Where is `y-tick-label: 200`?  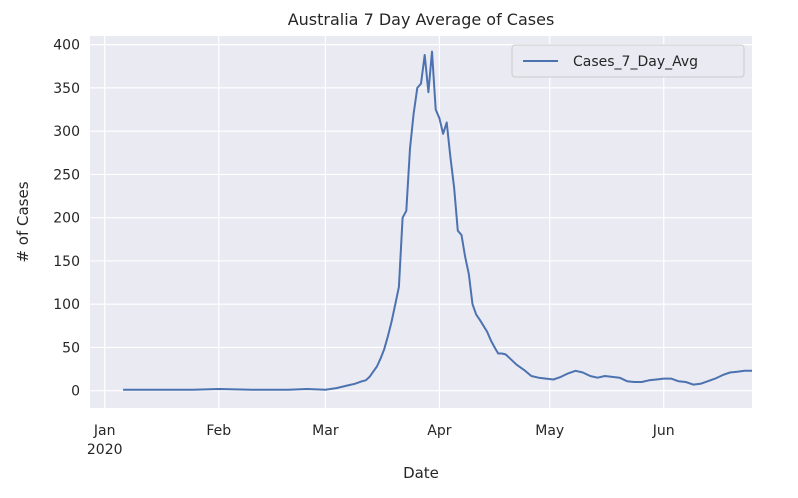 y-tick-label: 200 is located at coordinates (66, 219).